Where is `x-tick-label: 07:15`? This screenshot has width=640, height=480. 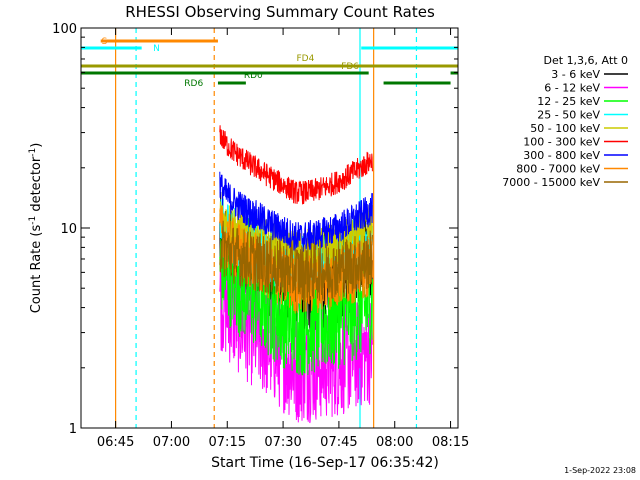 x-tick-label: 07:15 is located at coordinates (227, 442).